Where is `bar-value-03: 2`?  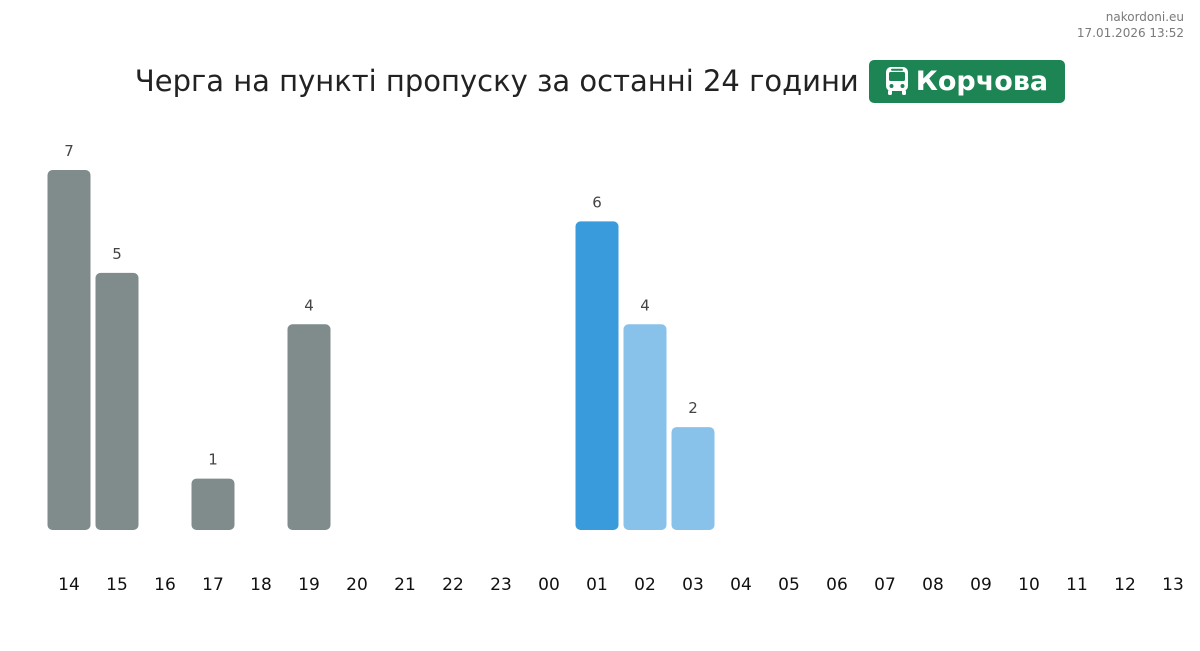 bar-value-03: 2 is located at coordinates (693, 408).